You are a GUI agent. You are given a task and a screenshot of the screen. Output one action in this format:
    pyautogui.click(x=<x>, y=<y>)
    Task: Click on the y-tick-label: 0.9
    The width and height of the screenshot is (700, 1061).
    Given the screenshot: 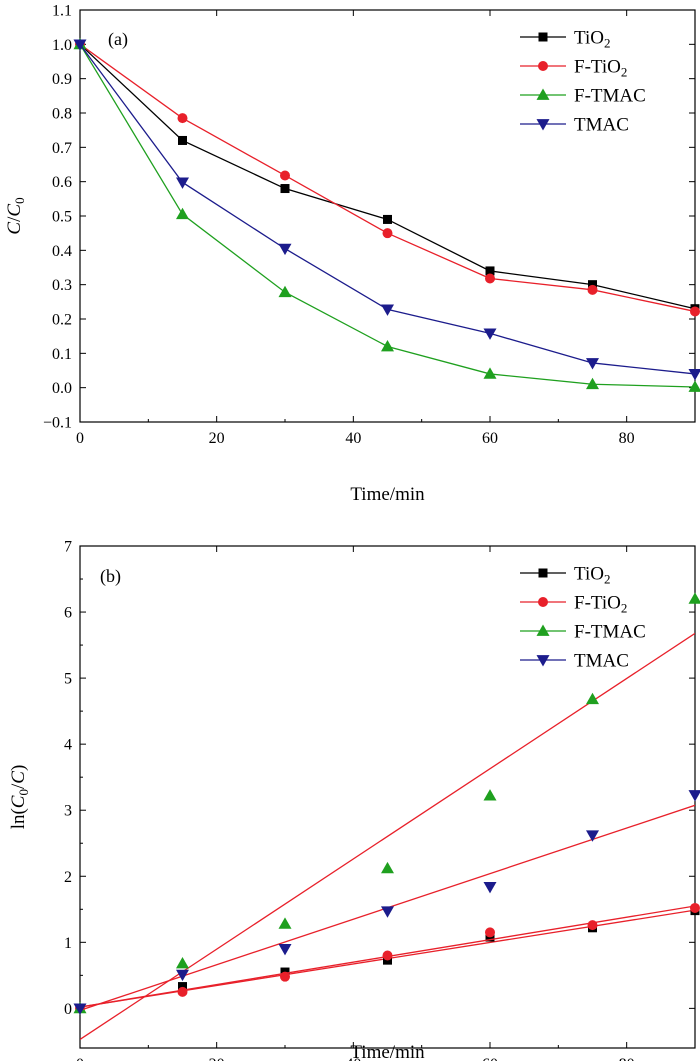 What is the action you would take?
    pyautogui.click(x=62, y=79)
    